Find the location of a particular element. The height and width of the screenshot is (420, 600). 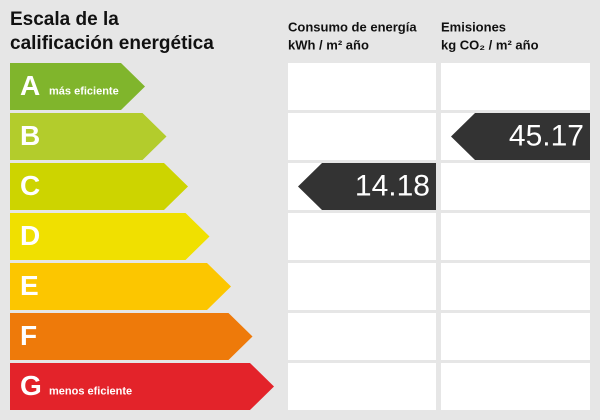

rating-letter: C is located at coordinates (30, 185).